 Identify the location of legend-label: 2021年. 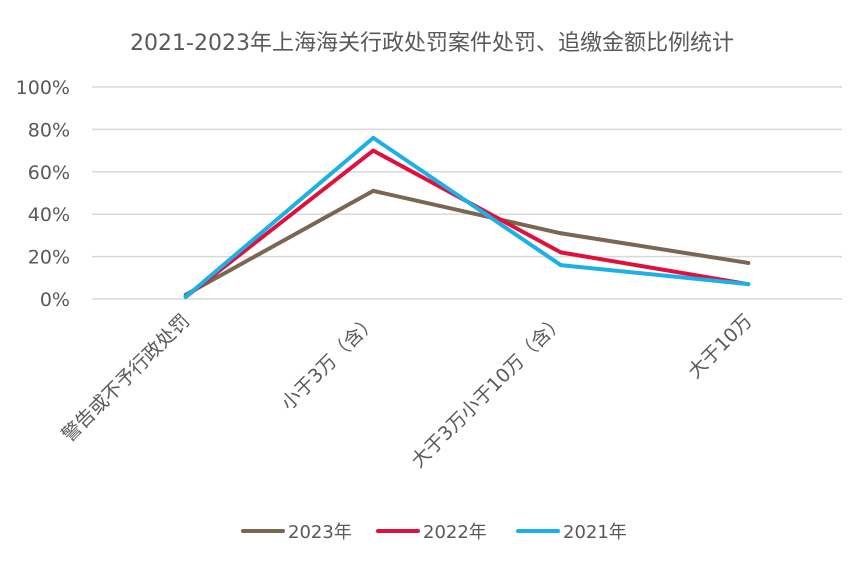
(595, 532).